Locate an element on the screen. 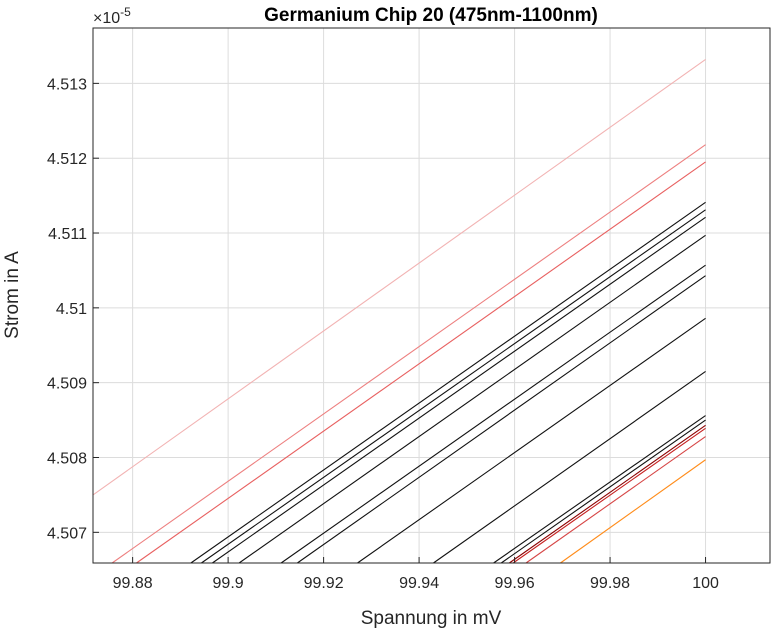 The height and width of the screenshot is (631, 774). x-tick-label: 99.94 is located at coordinates (419, 583).